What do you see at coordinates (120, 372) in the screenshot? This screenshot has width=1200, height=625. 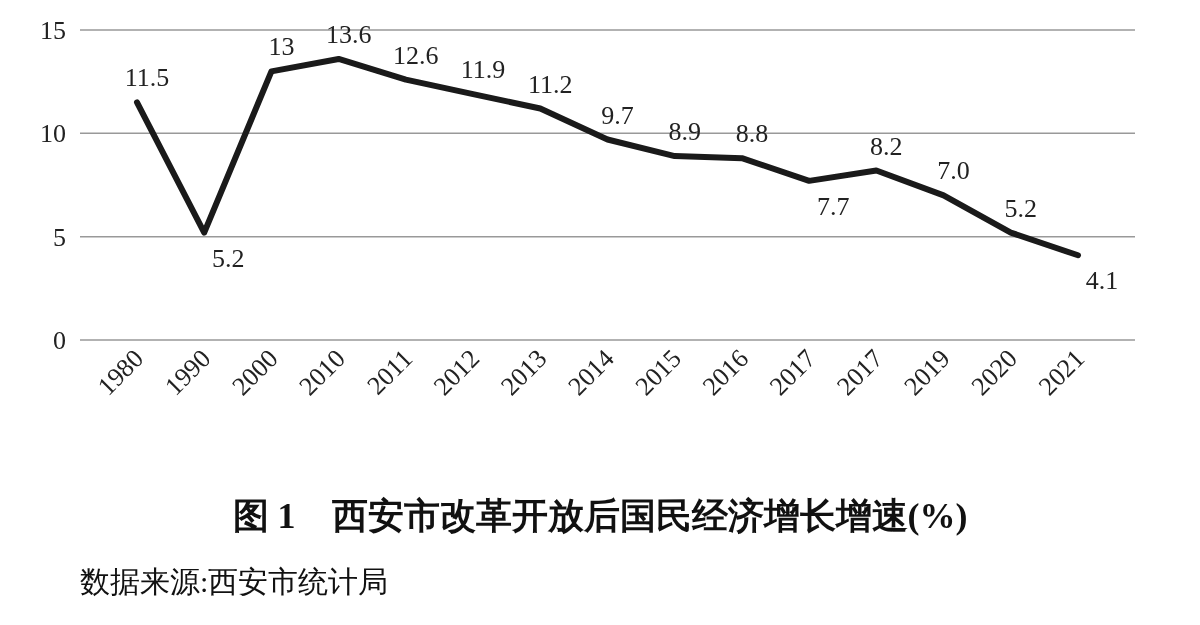 I see `x-tick-label: 1980` at bounding box center [120, 372].